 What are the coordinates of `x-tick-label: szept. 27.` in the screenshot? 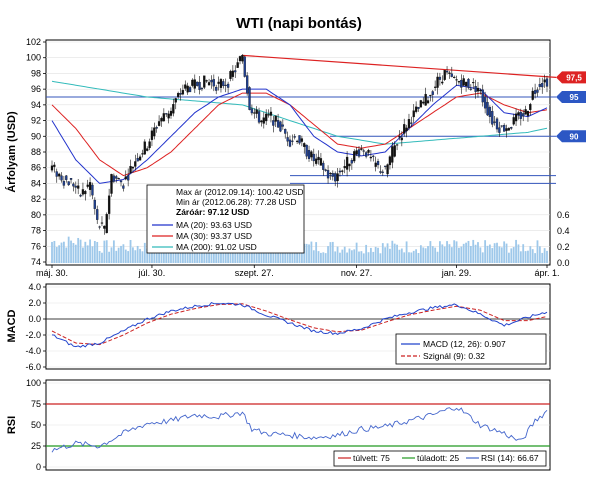 It's located at (254, 273).